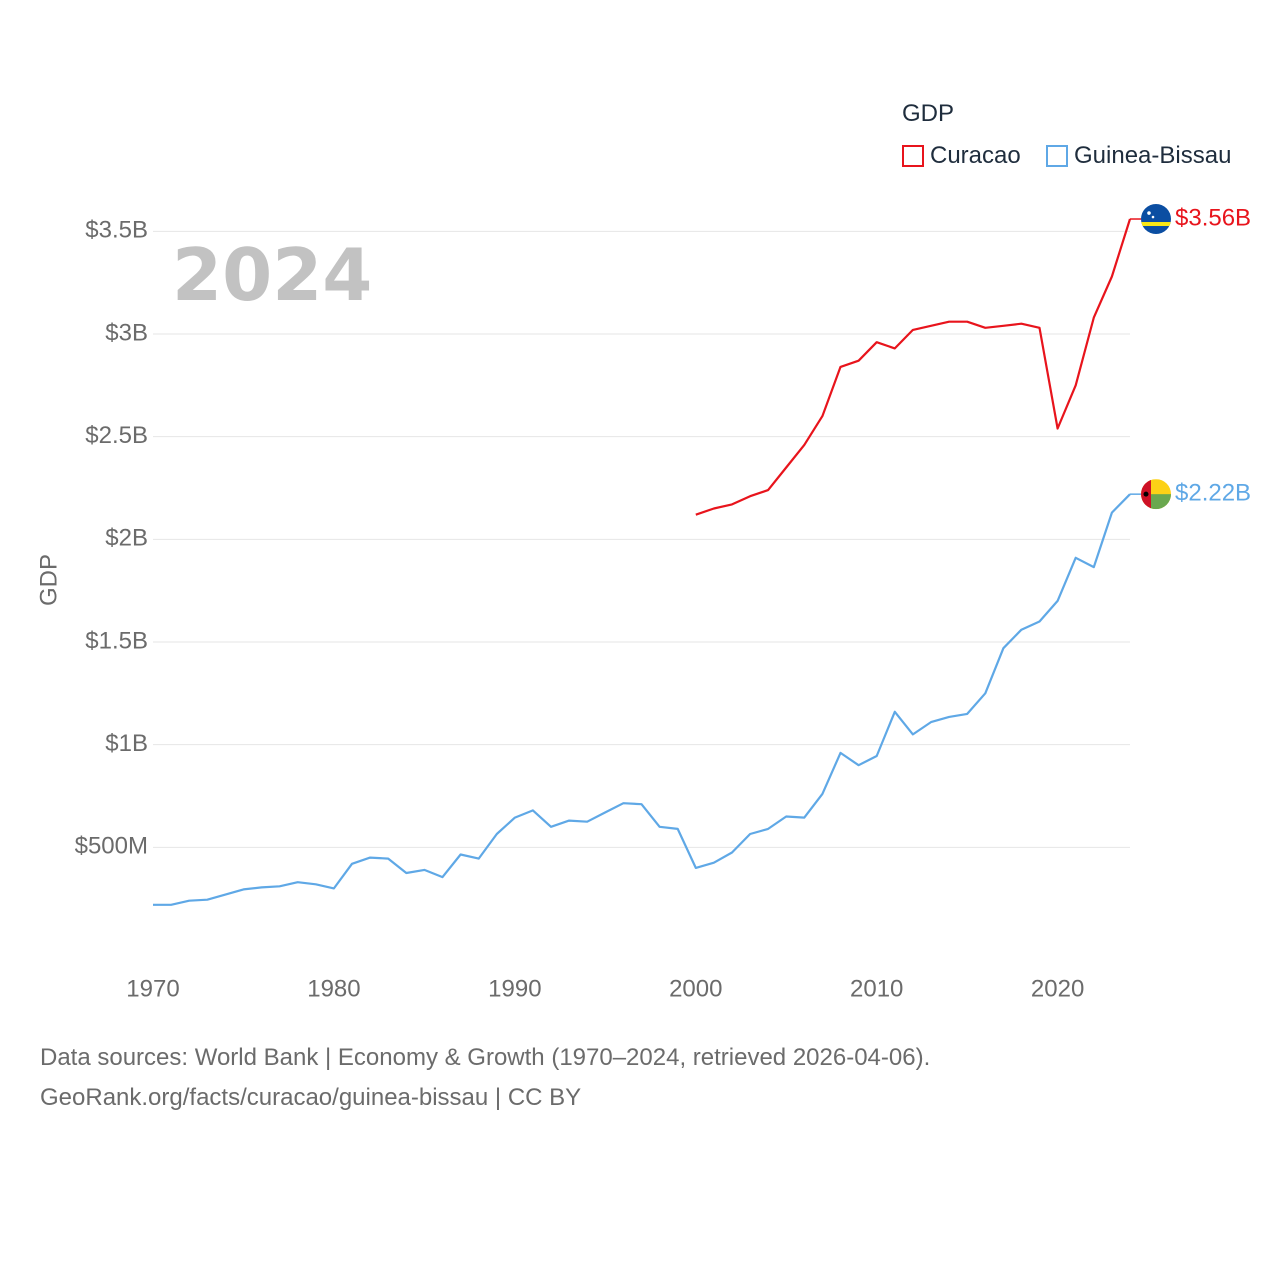 The image size is (1280, 1280). What do you see at coordinates (876, 988) in the screenshot?
I see `x-tick-label: 2010` at bounding box center [876, 988].